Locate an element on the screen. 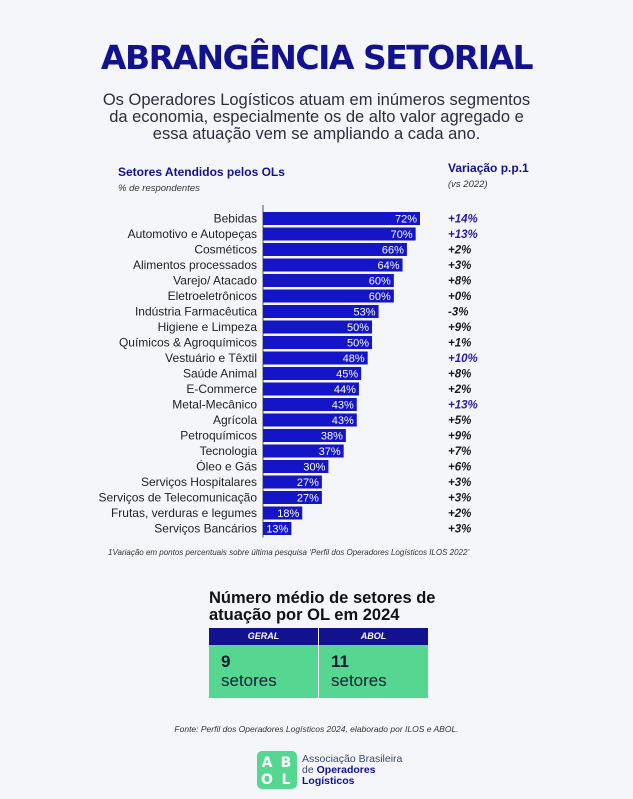  bar-value-label: 53% is located at coordinates (365, 313).